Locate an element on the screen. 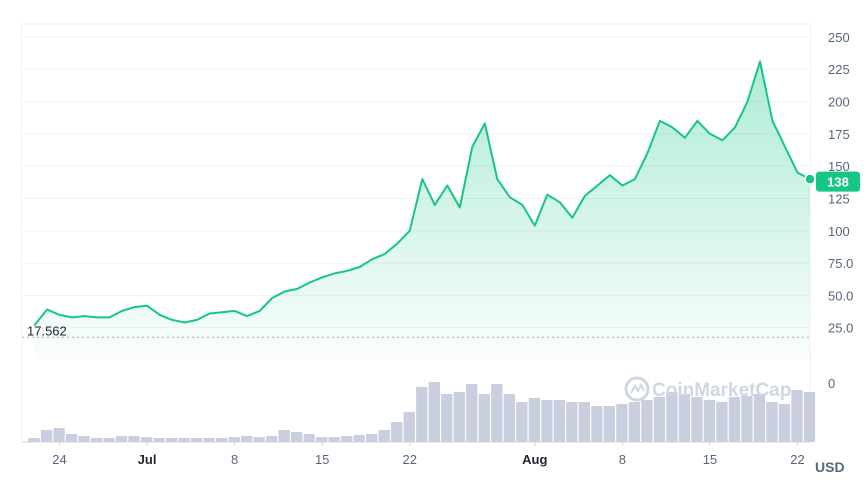 Image resolution: width=868 pixels, height=480 pixels. y-tick-label: 25.0 is located at coordinates (840, 328).